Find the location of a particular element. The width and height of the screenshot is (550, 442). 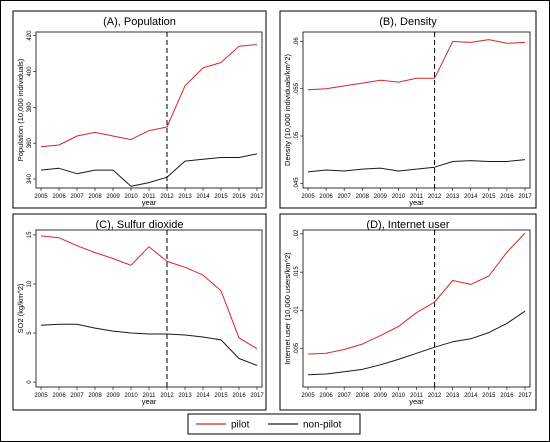

legend-label-pilot: pilot is located at coordinates (240, 425).